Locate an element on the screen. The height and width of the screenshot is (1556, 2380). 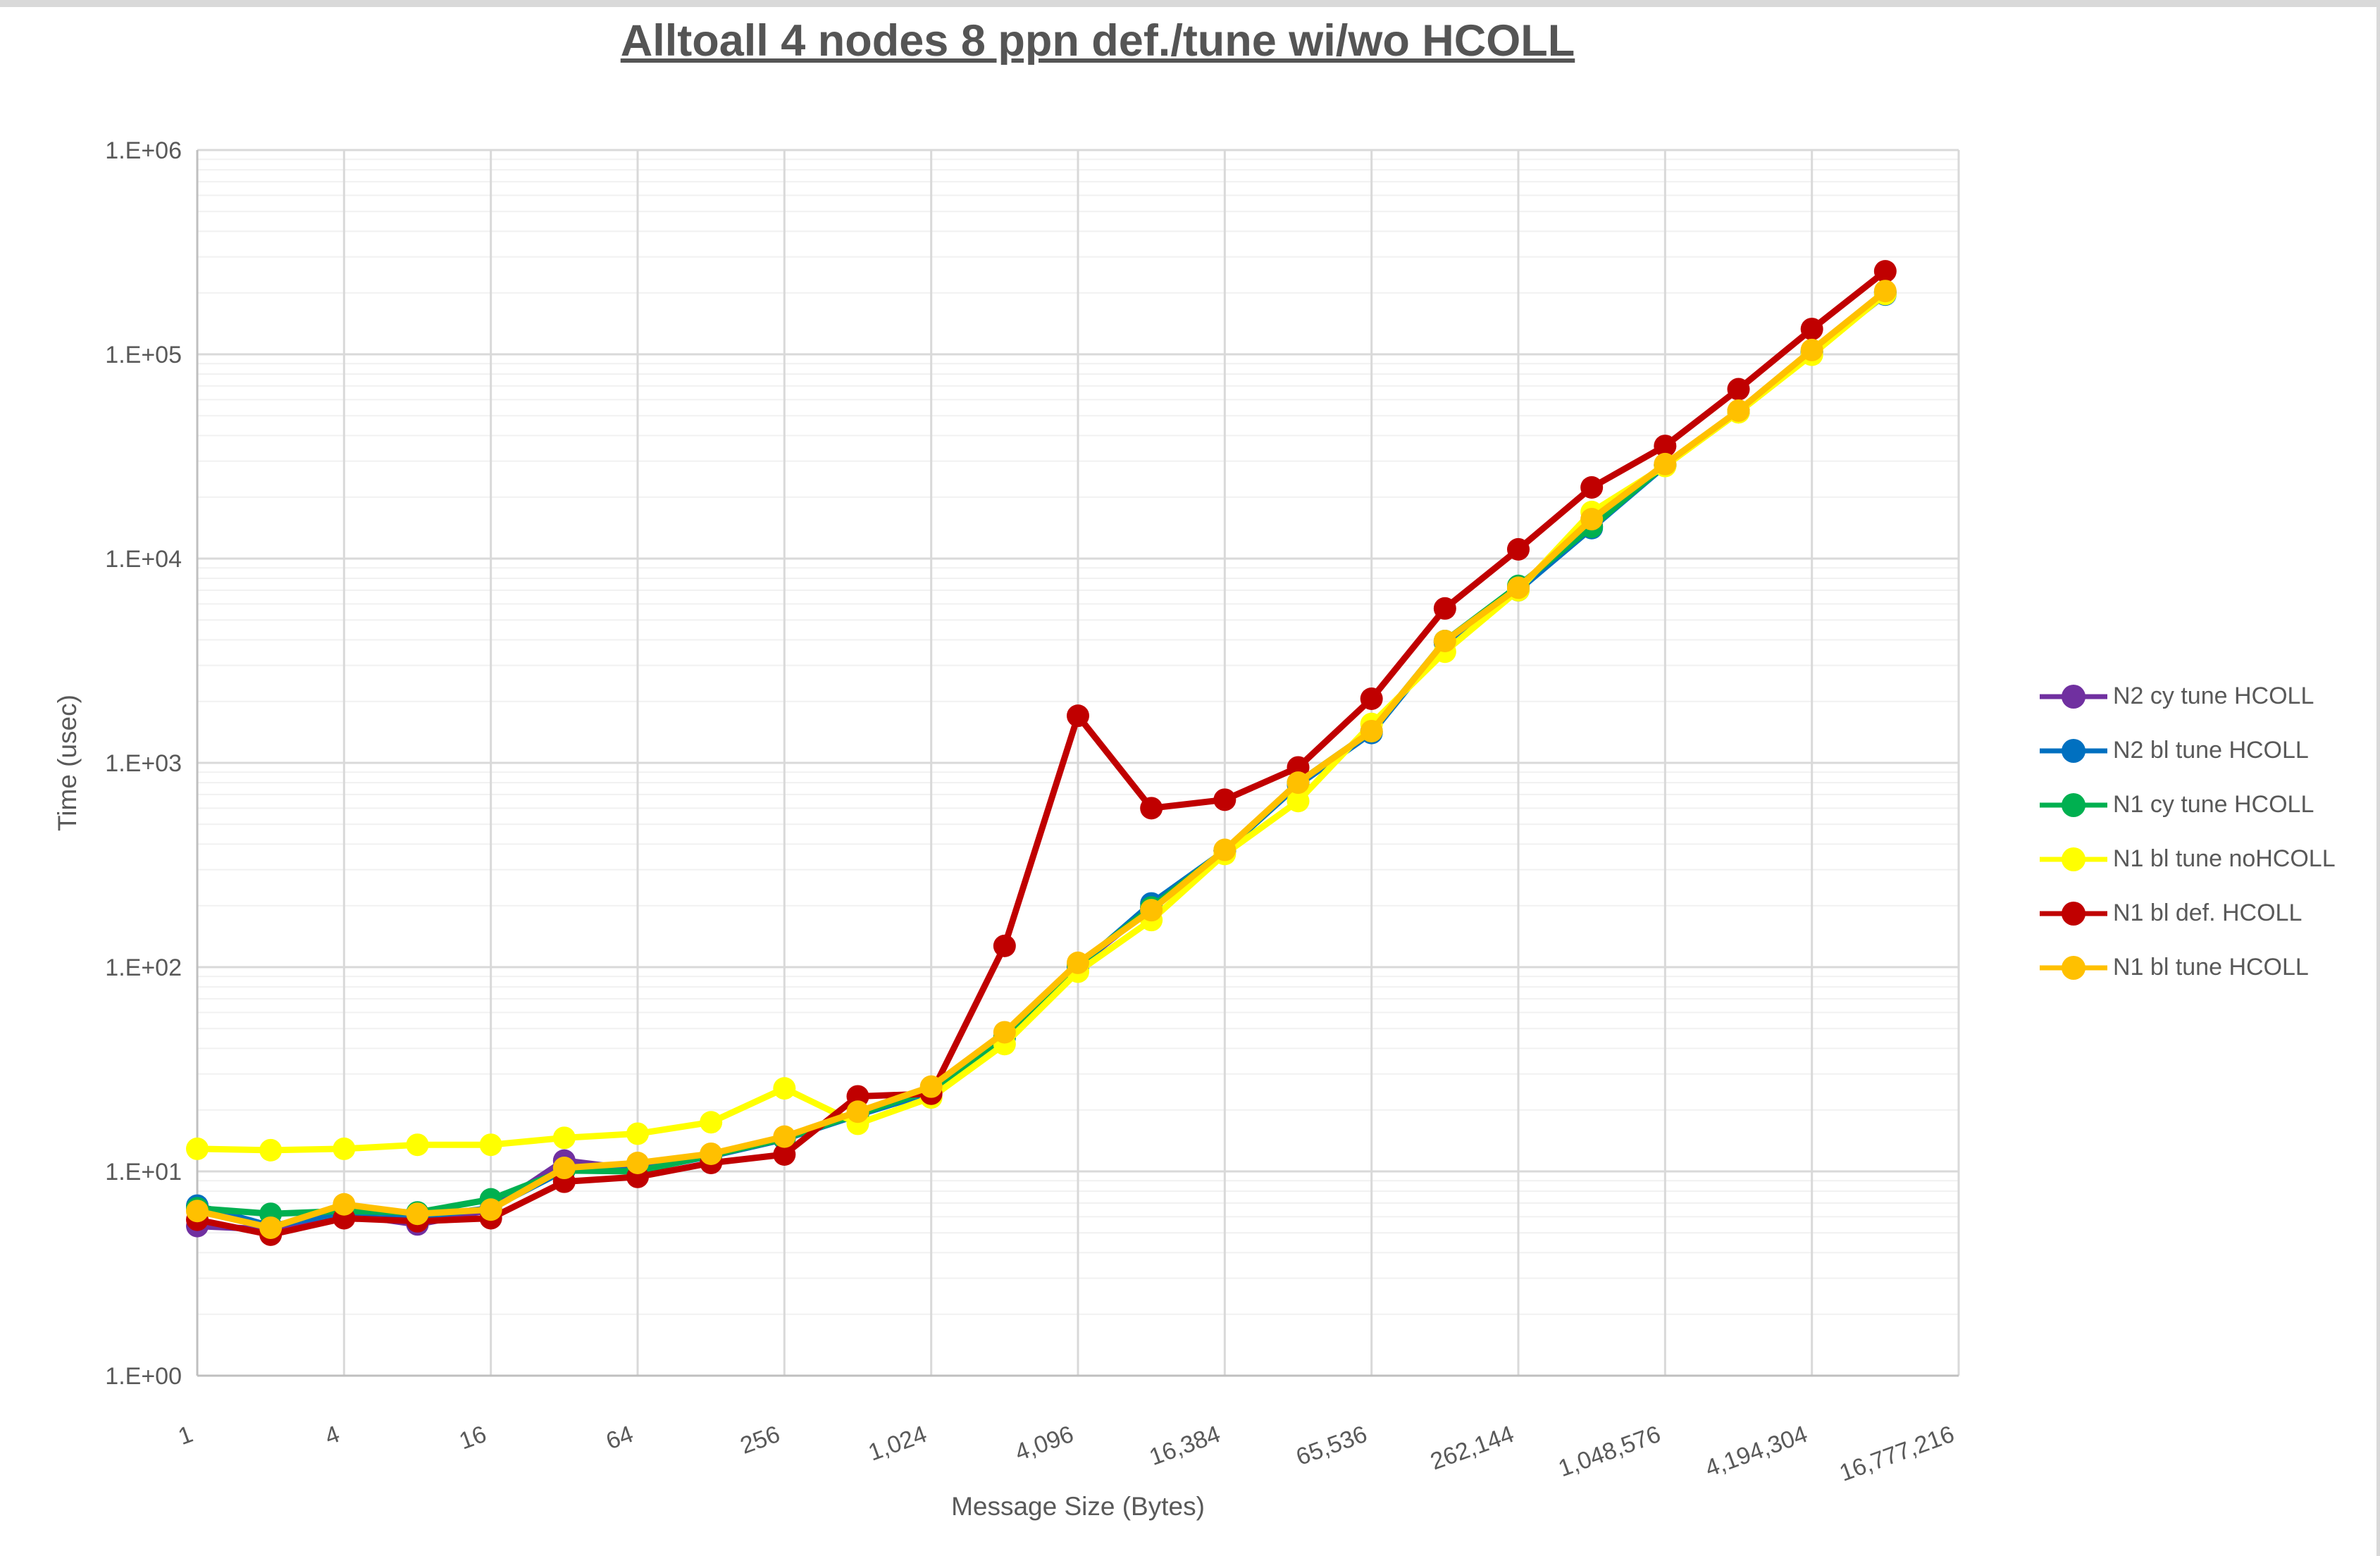
window-top-edge is located at coordinates (1190, 3).